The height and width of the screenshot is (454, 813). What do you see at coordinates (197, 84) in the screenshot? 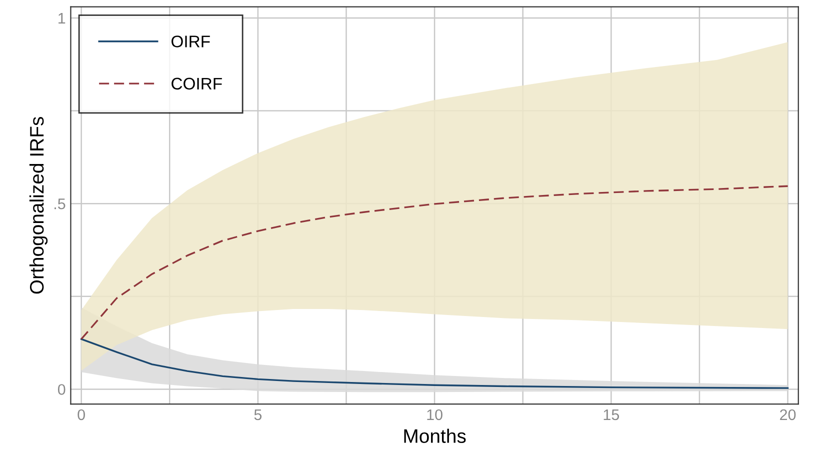
I see `legend-label: COIRF` at bounding box center [197, 84].